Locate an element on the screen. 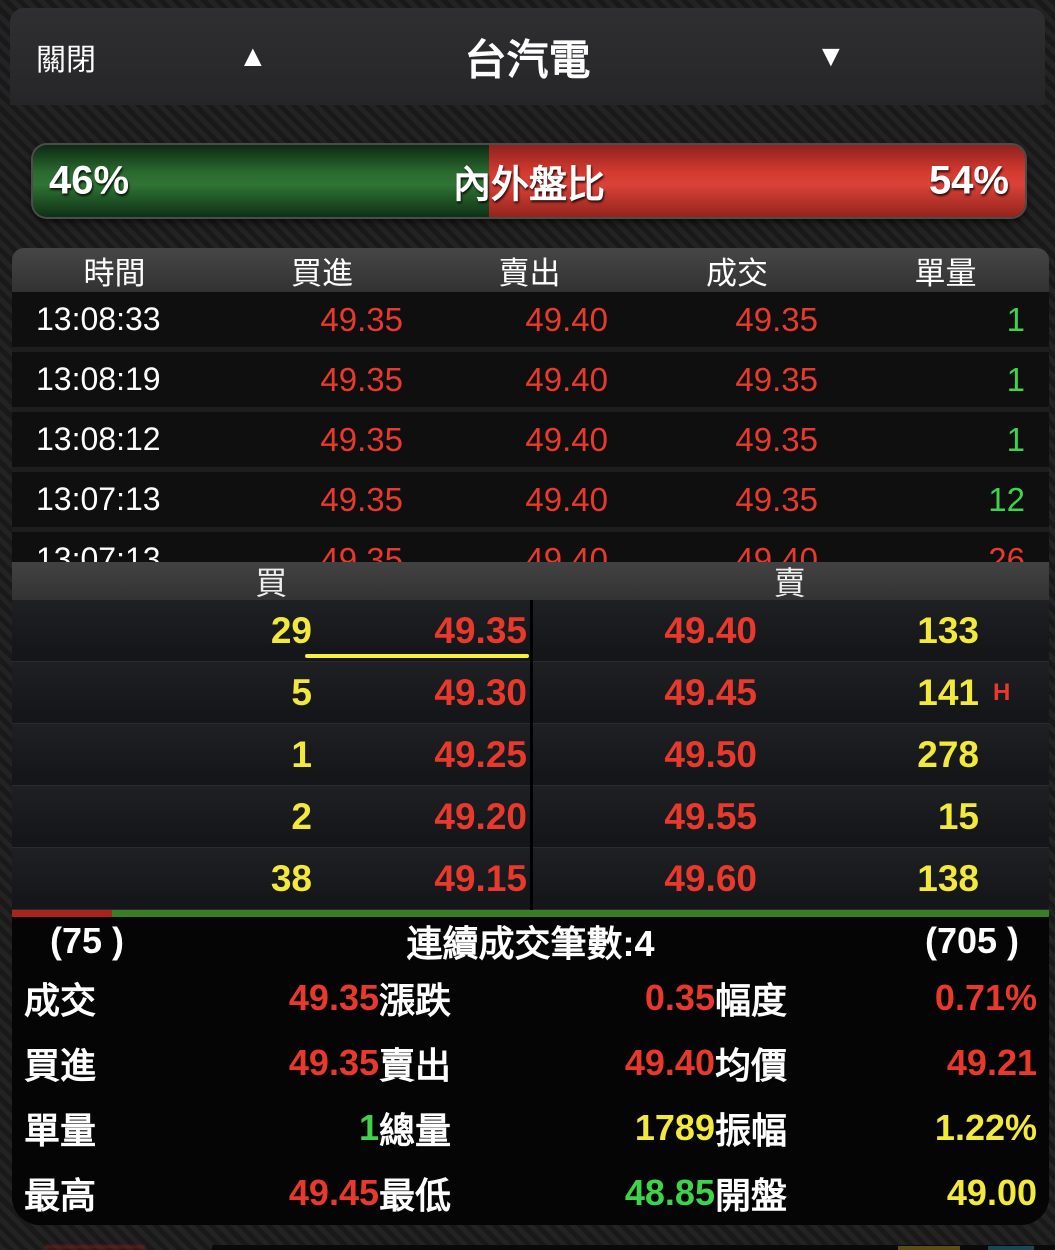  bid-volume: 29 is located at coordinates (291, 630).